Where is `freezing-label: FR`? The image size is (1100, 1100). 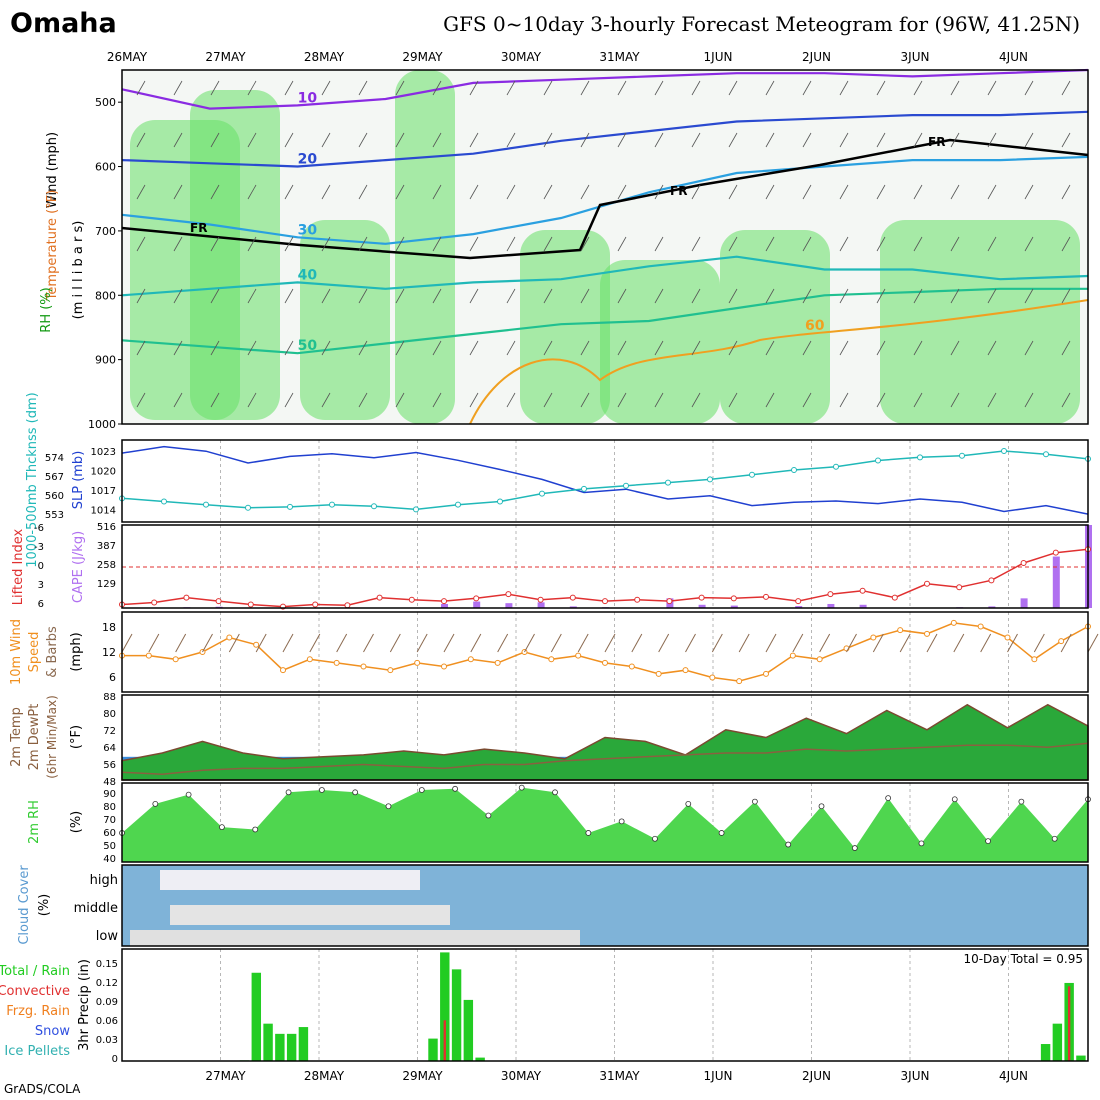 freezing-label: FR is located at coordinates (678, 191).